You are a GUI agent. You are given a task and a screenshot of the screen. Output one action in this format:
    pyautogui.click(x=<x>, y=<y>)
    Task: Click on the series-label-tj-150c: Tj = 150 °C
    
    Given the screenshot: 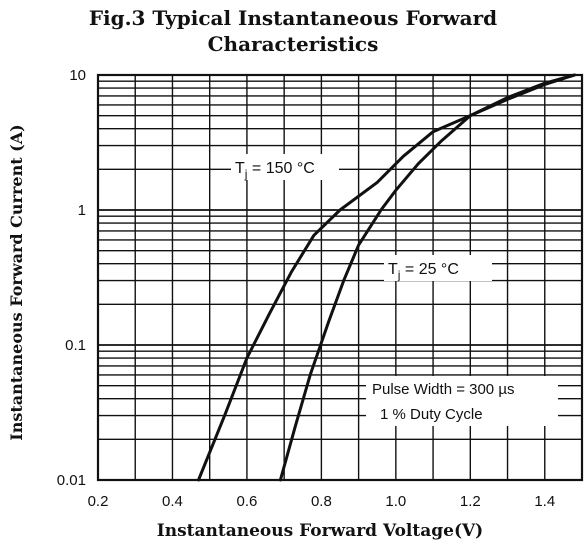 What is the action you would take?
    pyautogui.click(x=275, y=170)
    